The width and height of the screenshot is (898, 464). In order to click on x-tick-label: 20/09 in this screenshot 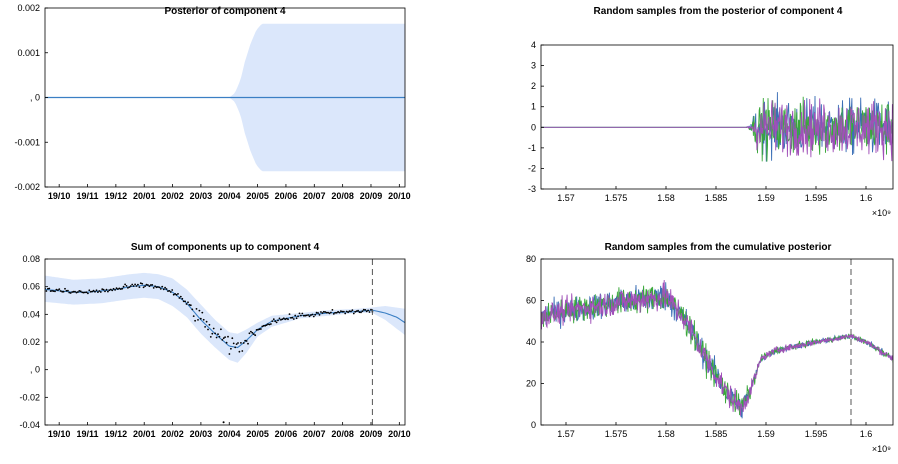, I will do `click(371, 434)`.